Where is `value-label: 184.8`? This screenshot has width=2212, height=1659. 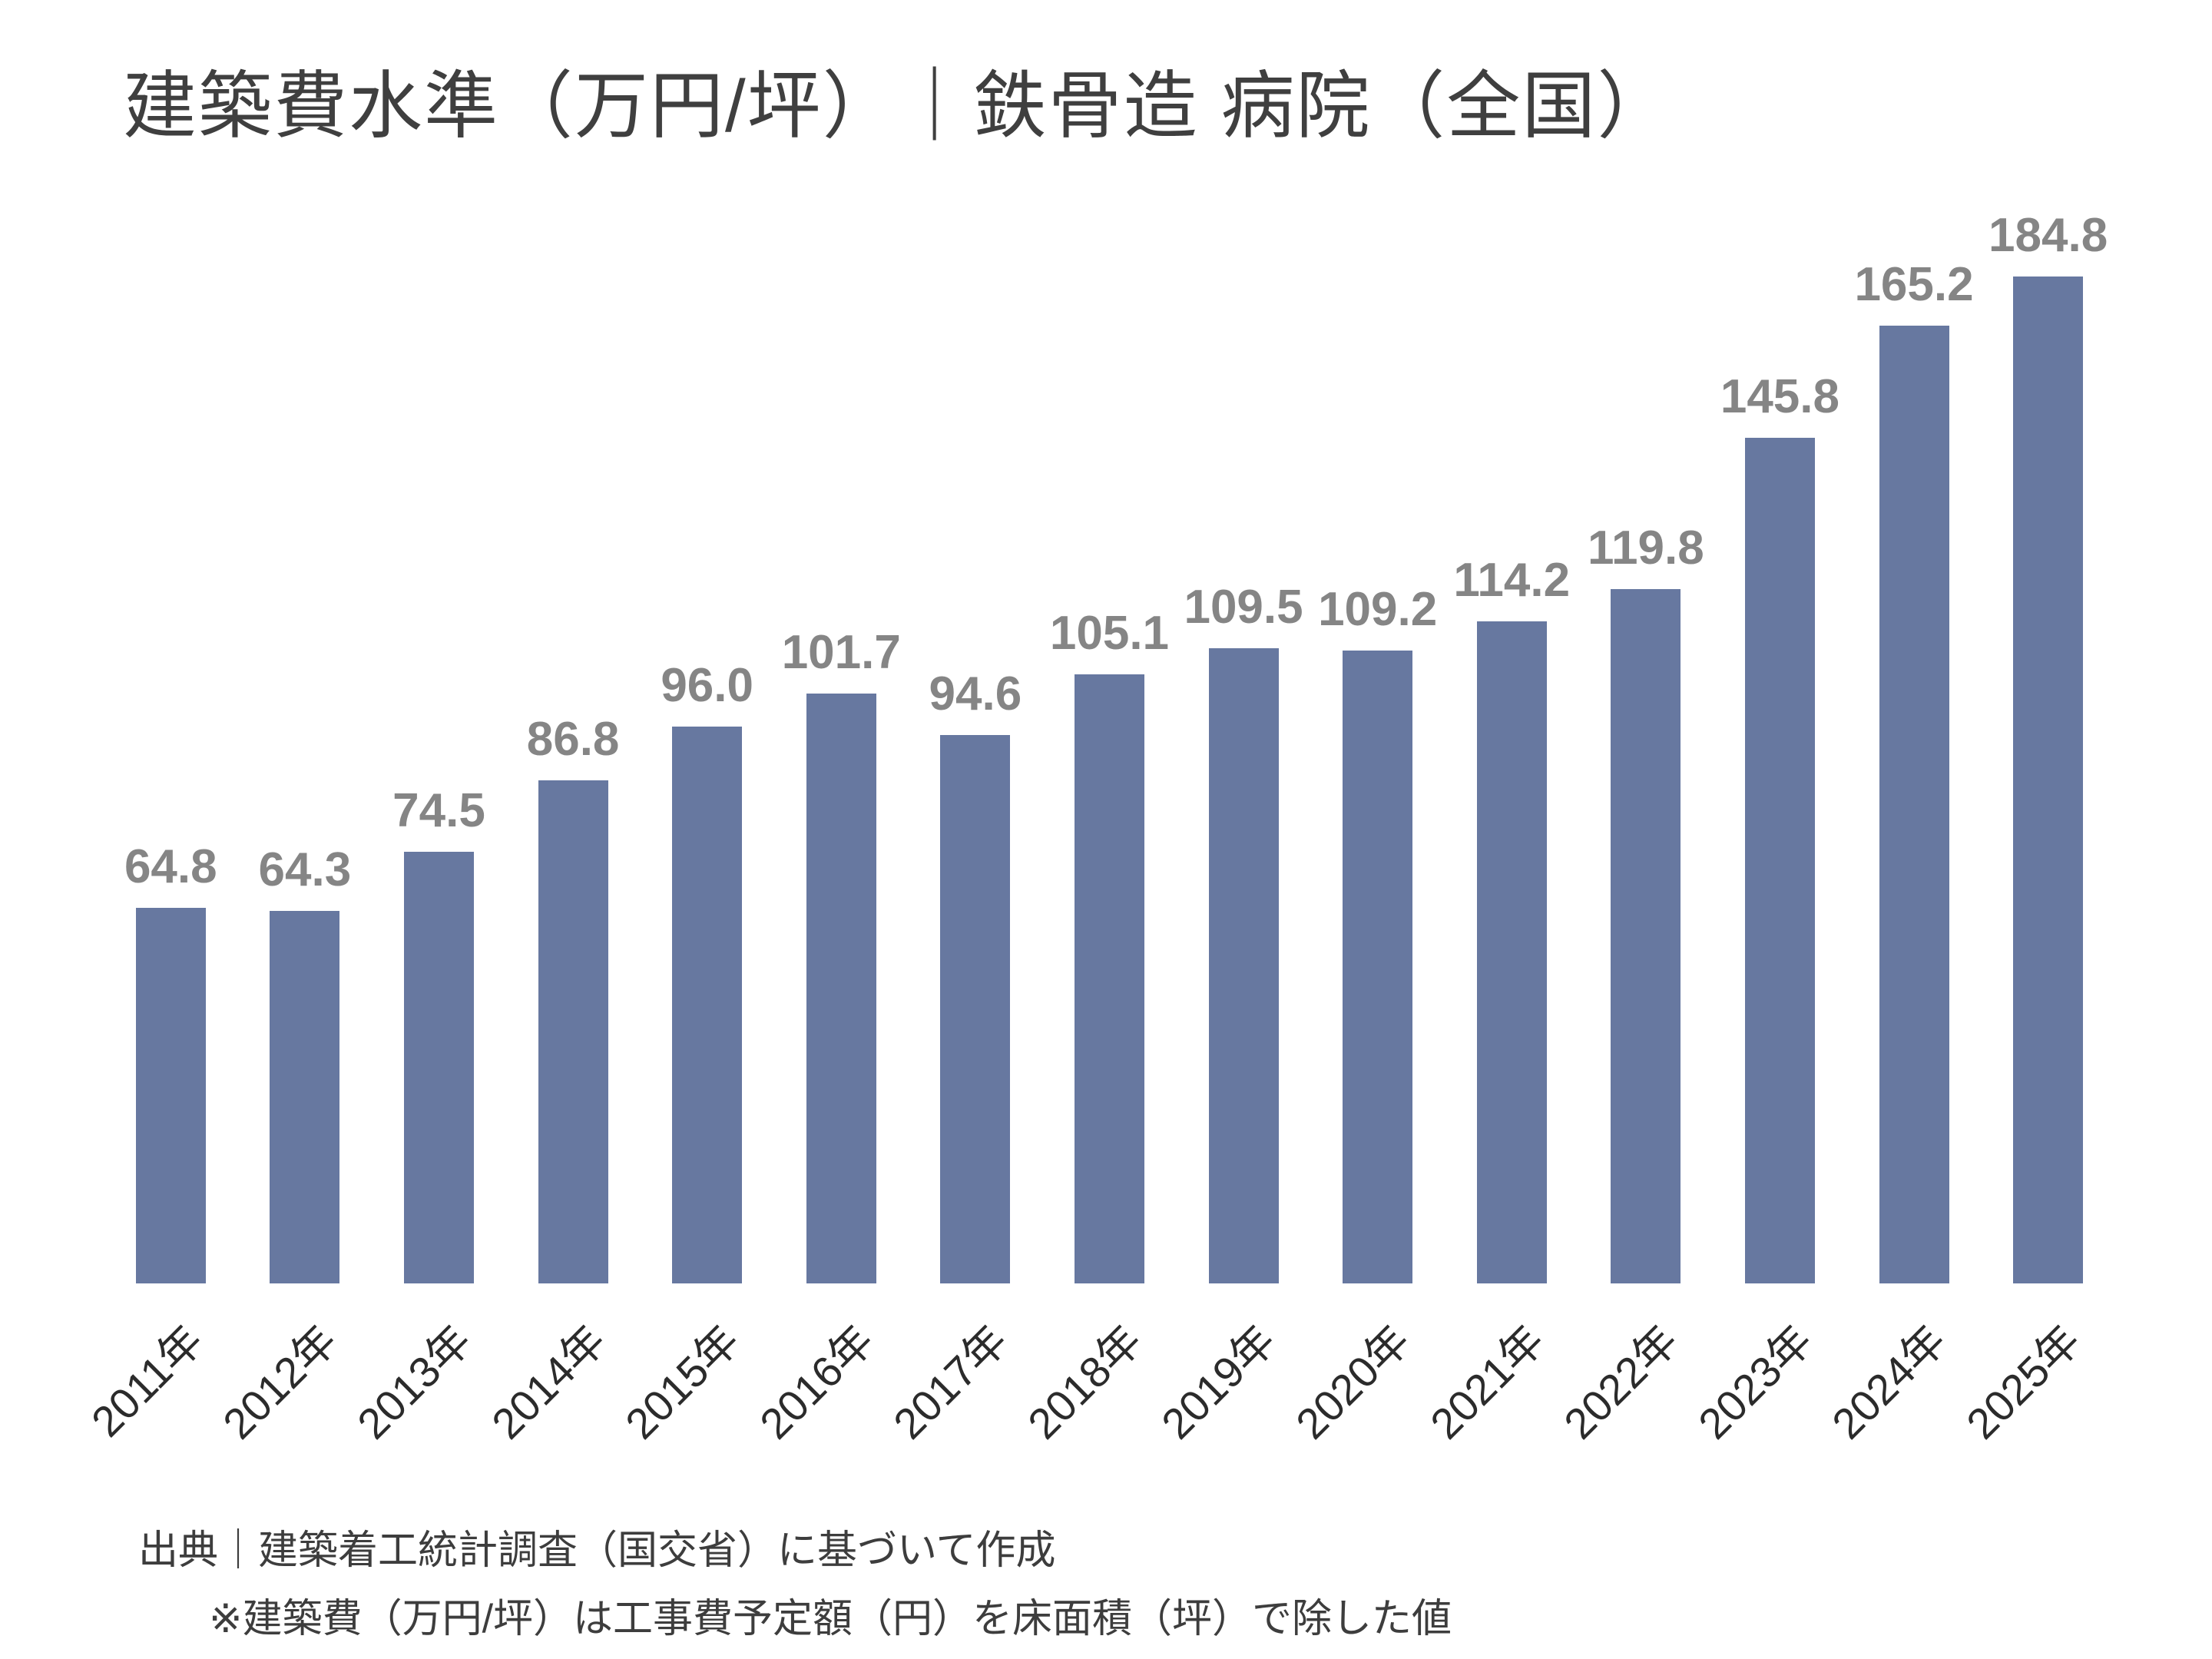
value-label: 184.8 is located at coordinates (2048, 236).